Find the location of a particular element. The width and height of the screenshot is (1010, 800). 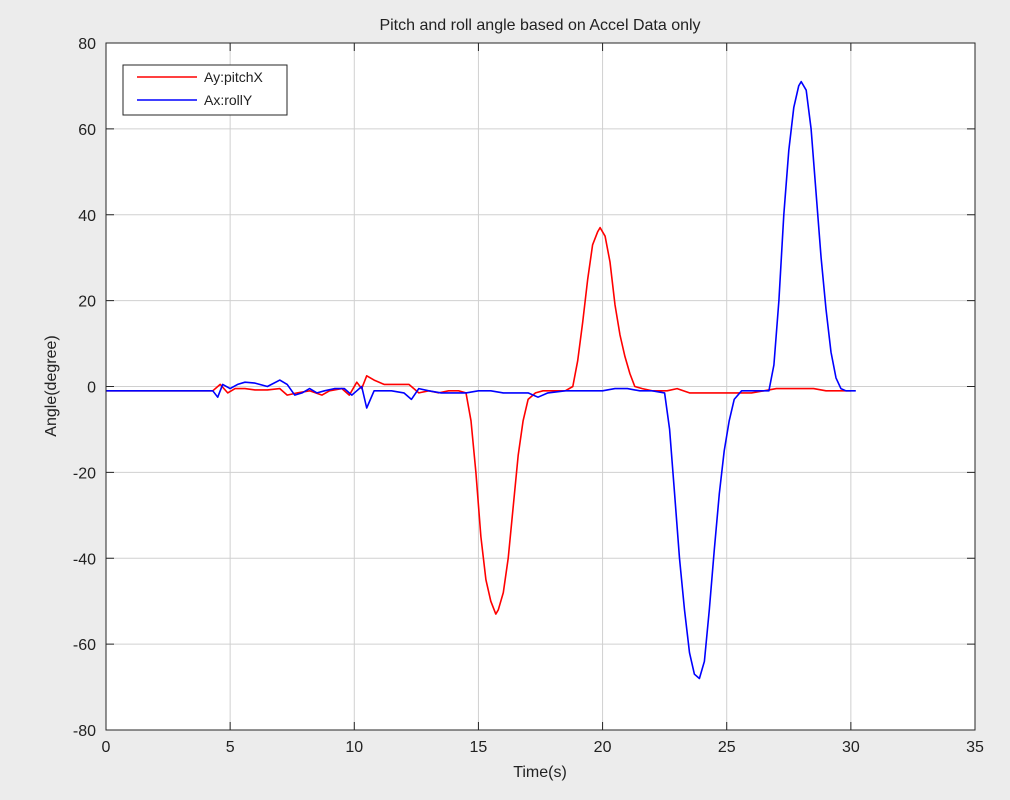

y-tick-label: 0 is located at coordinates (91, 388).